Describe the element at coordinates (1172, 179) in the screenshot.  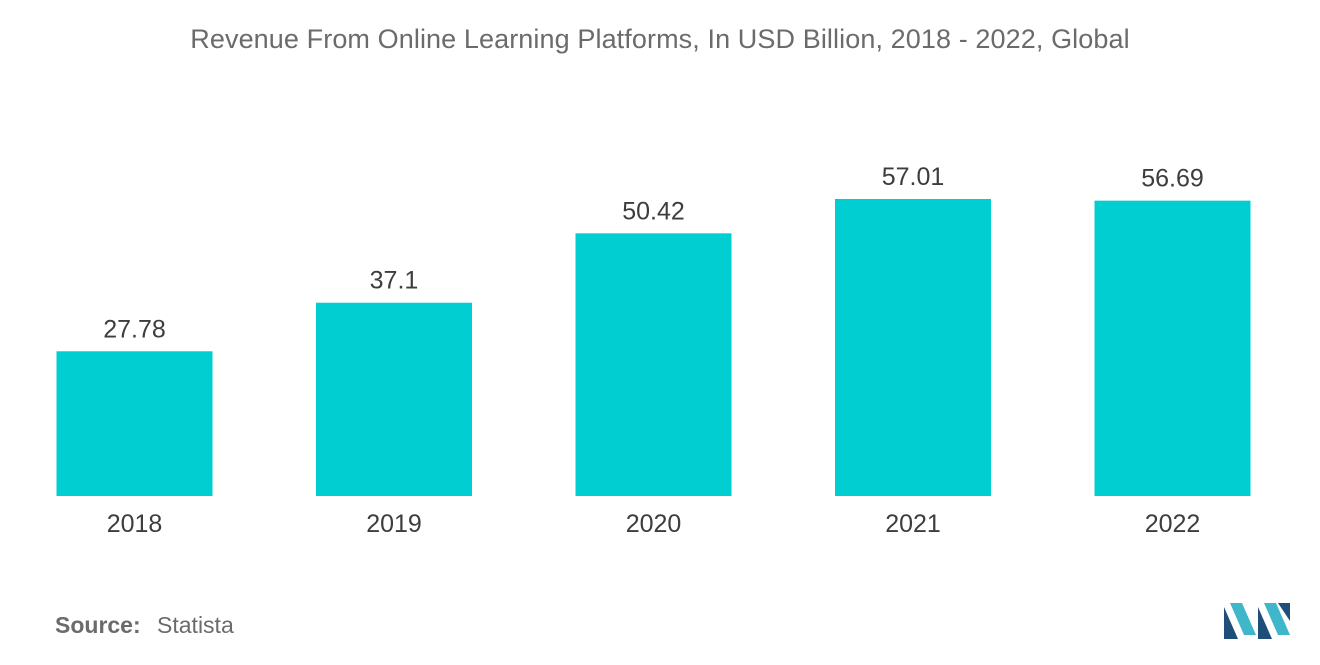
I see `data-label-2022: 56.69` at that location.